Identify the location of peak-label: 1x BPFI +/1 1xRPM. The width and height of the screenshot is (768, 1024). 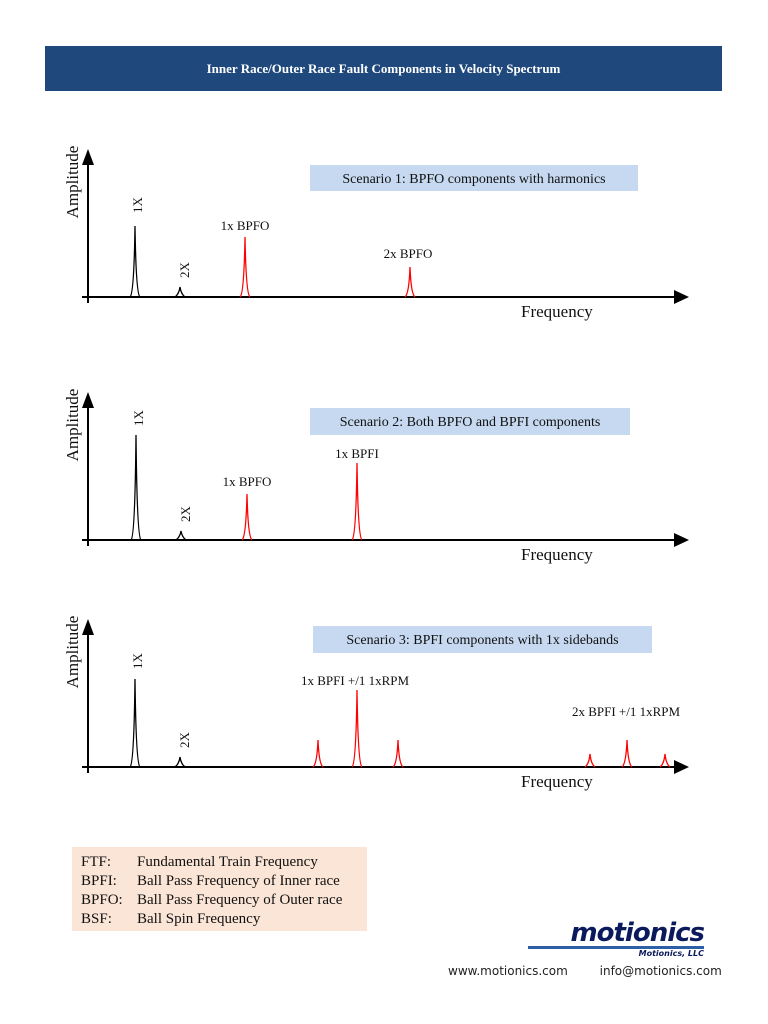
(355, 680).